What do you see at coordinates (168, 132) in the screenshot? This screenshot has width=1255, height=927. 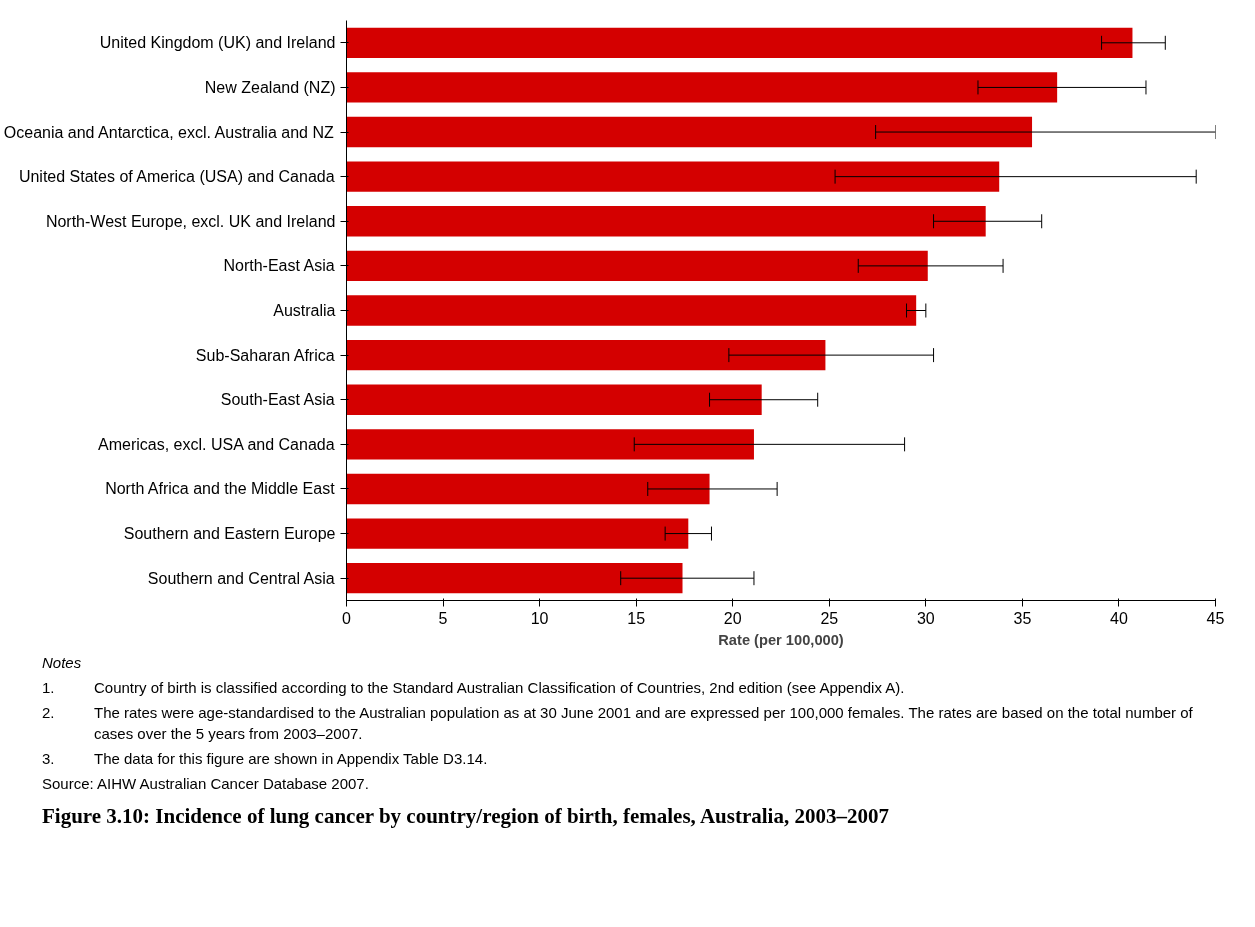 I see `y-tick-label: Oceania and Antarctica, excl. Australia and NZ` at bounding box center [168, 132].